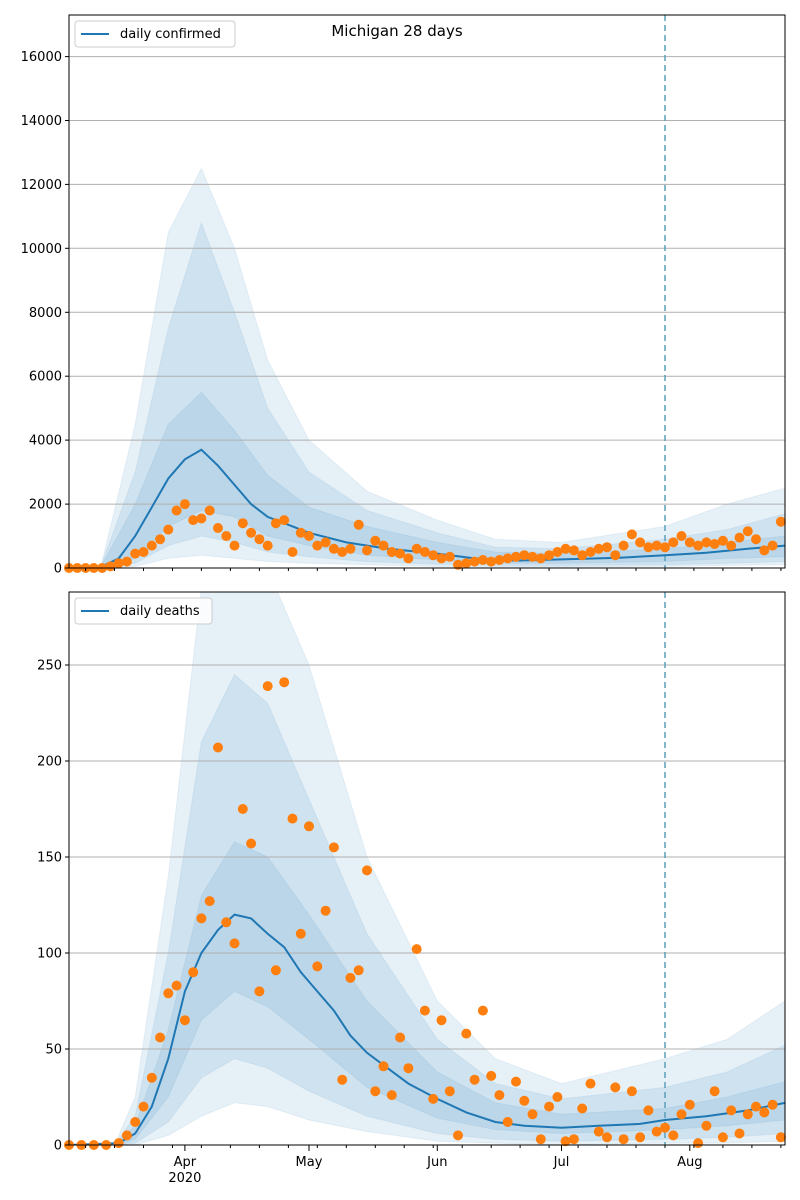 This screenshot has width=800, height=1200. What do you see at coordinates (49, 954) in the screenshot?
I see `y-tick-label: 100` at bounding box center [49, 954].